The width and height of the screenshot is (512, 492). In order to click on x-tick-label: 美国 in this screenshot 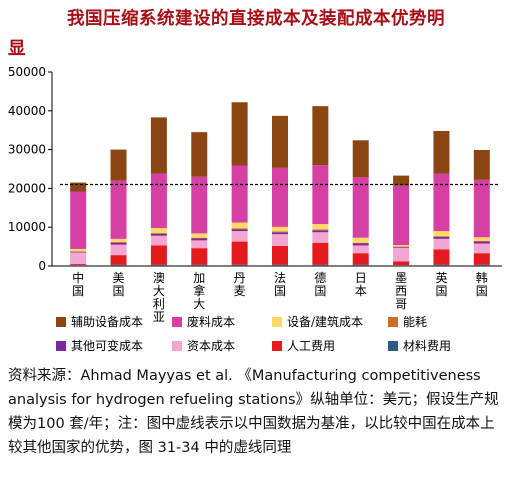, I will do `click(119, 284)`.